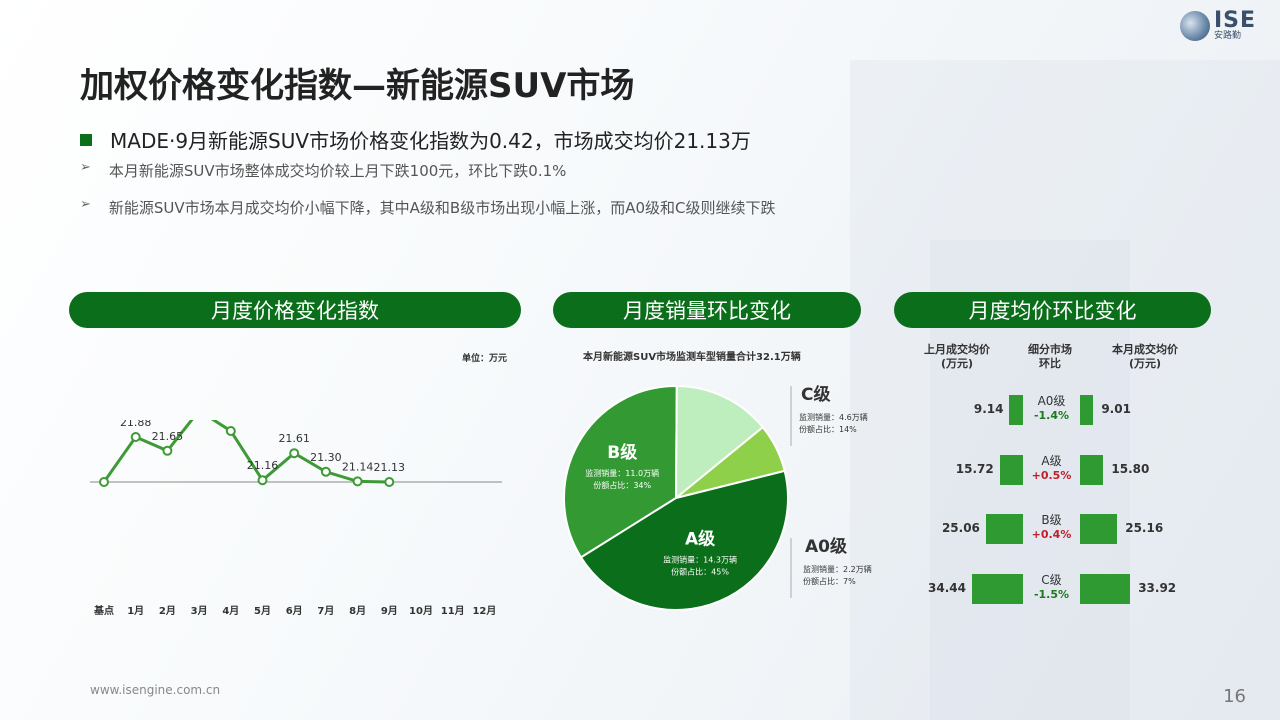 This screenshot has height=720, width=1280. Describe the element at coordinates (1227, 36) in the screenshot. I see `logo-sub-text: 安路勤` at that location.